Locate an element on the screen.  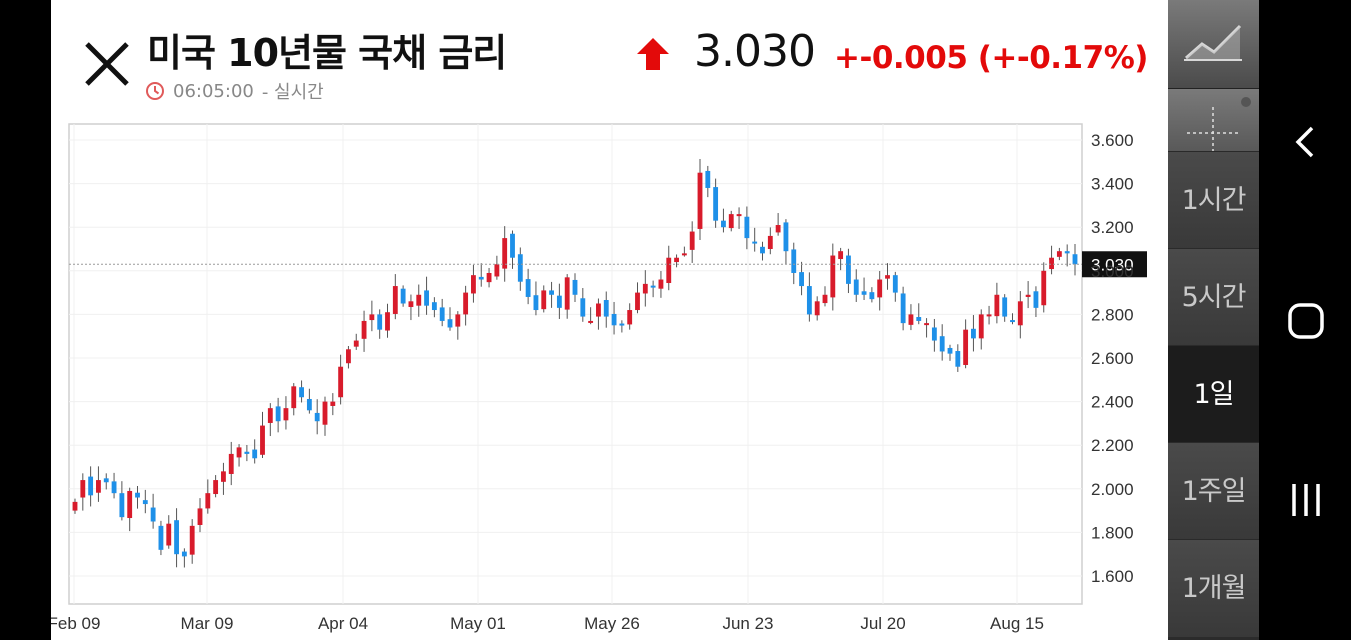
period-5hour: 5시간 is located at coordinates (1213, 297).